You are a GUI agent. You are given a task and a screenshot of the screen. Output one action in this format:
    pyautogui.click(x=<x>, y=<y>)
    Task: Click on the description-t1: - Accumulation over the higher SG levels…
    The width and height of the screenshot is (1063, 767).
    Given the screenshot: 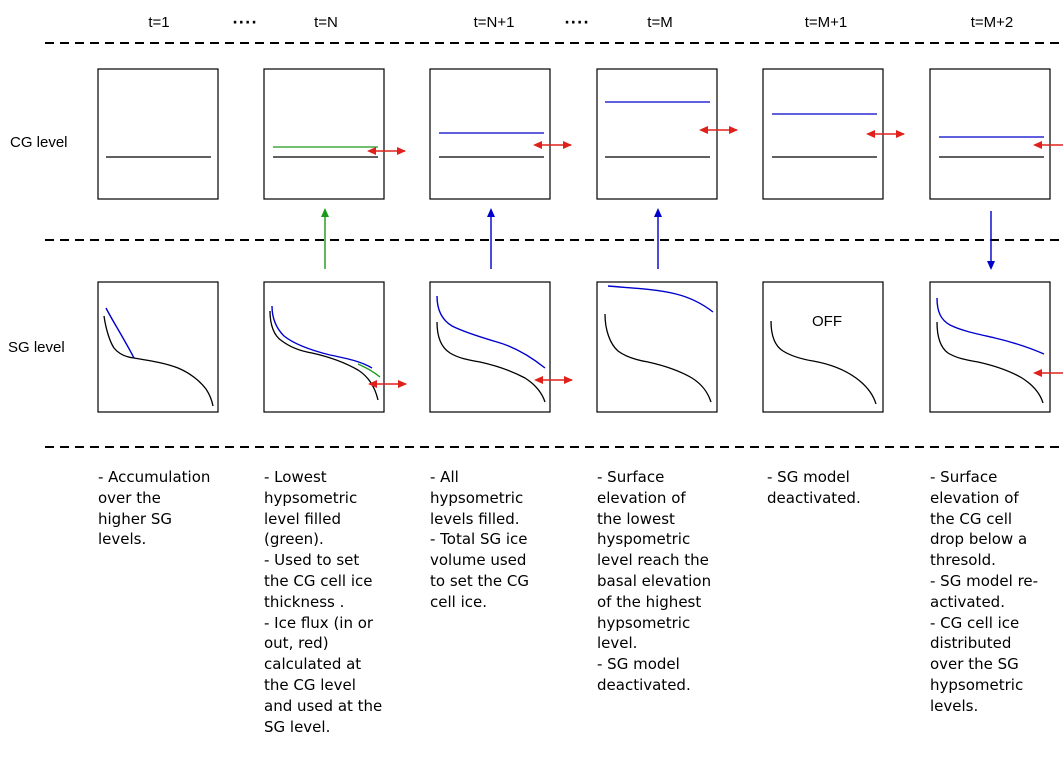 What is the action you would take?
    pyautogui.click(x=154, y=508)
    